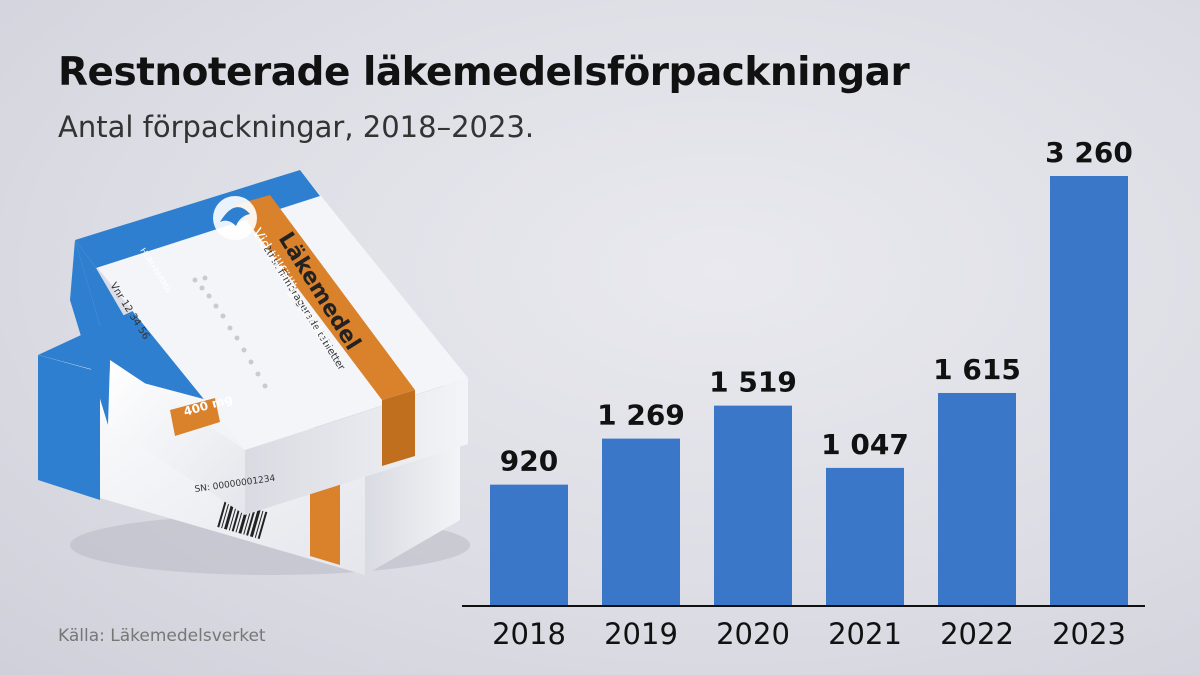  I want to click on source-note: Källa: Läkemedelsverket, so click(162, 636).